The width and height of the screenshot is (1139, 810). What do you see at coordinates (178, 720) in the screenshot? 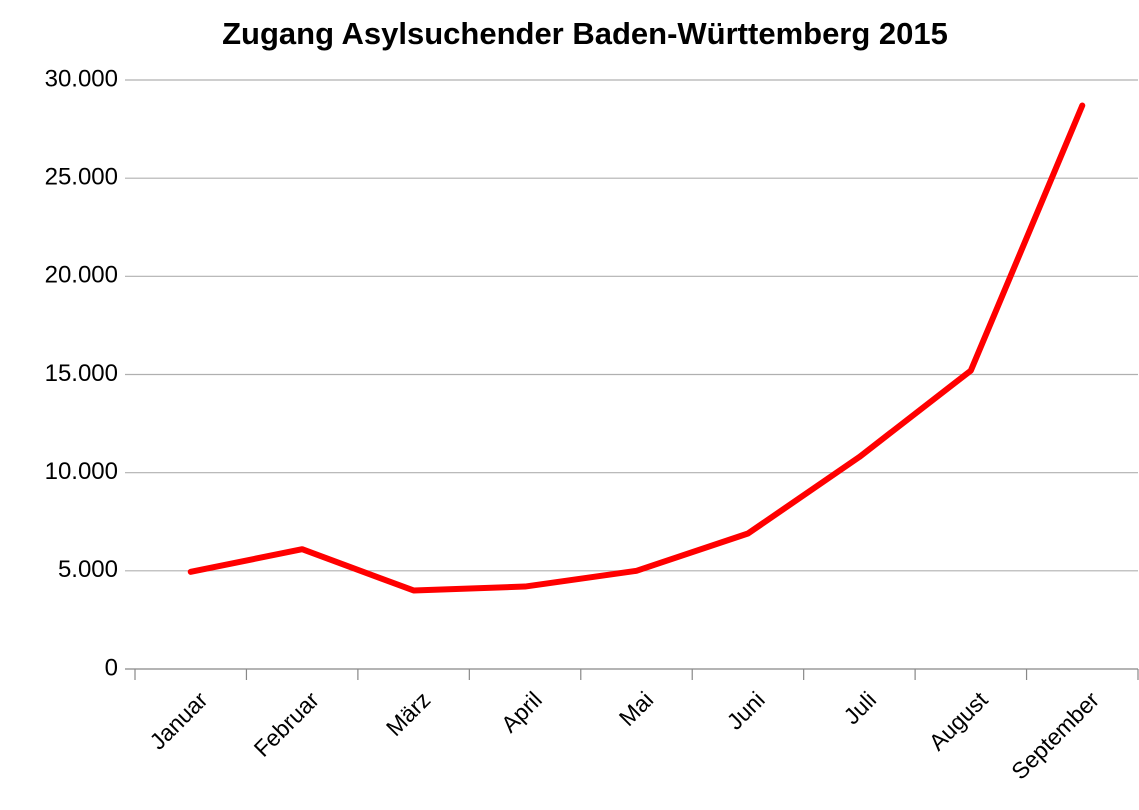
I see `x-tick-label: Januar` at bounding box center [178, 720].